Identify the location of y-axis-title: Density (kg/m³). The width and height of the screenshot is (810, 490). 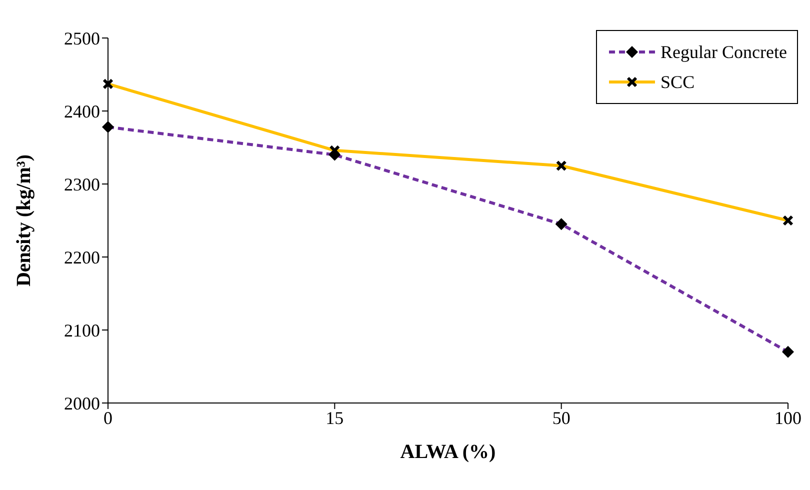
(24, 220).